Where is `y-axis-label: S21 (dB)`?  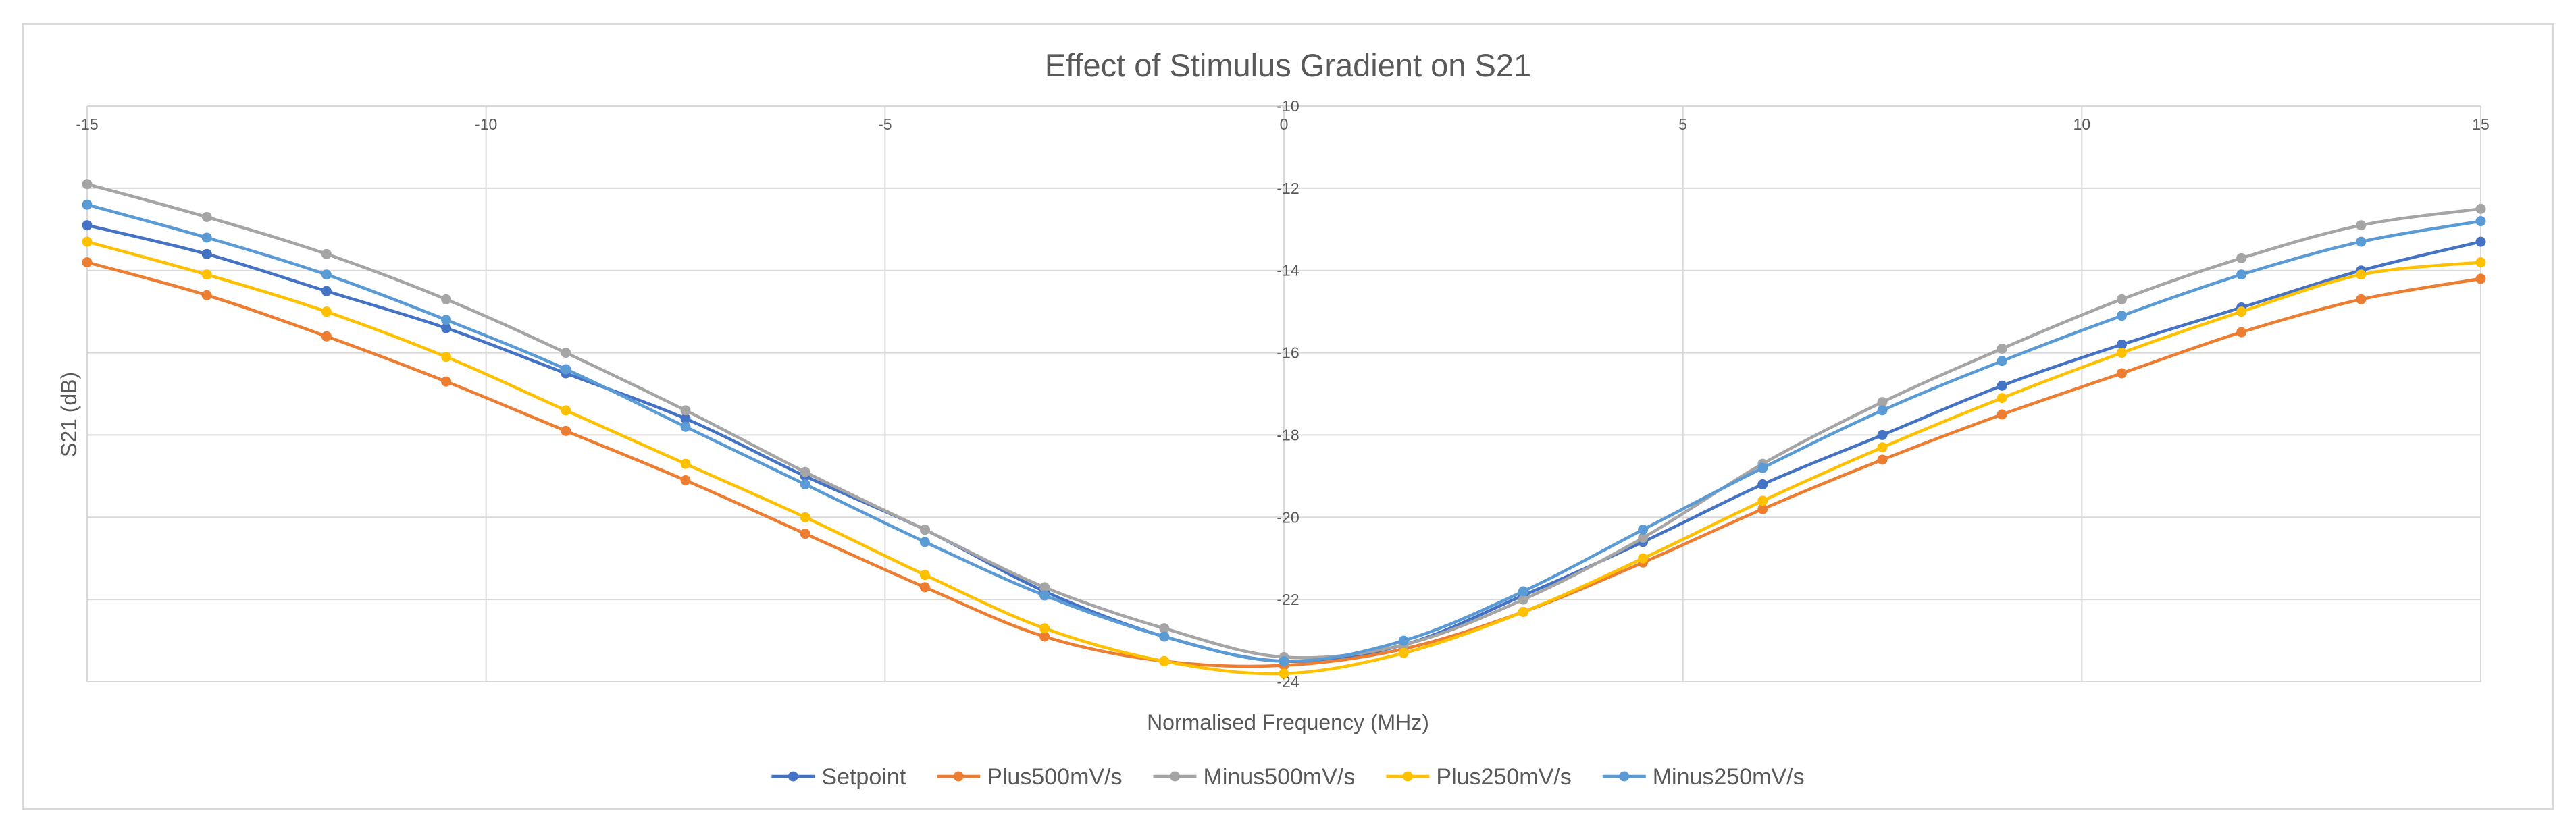 y-axis-label: S21 (dB) is located at coordinates (69, 415).